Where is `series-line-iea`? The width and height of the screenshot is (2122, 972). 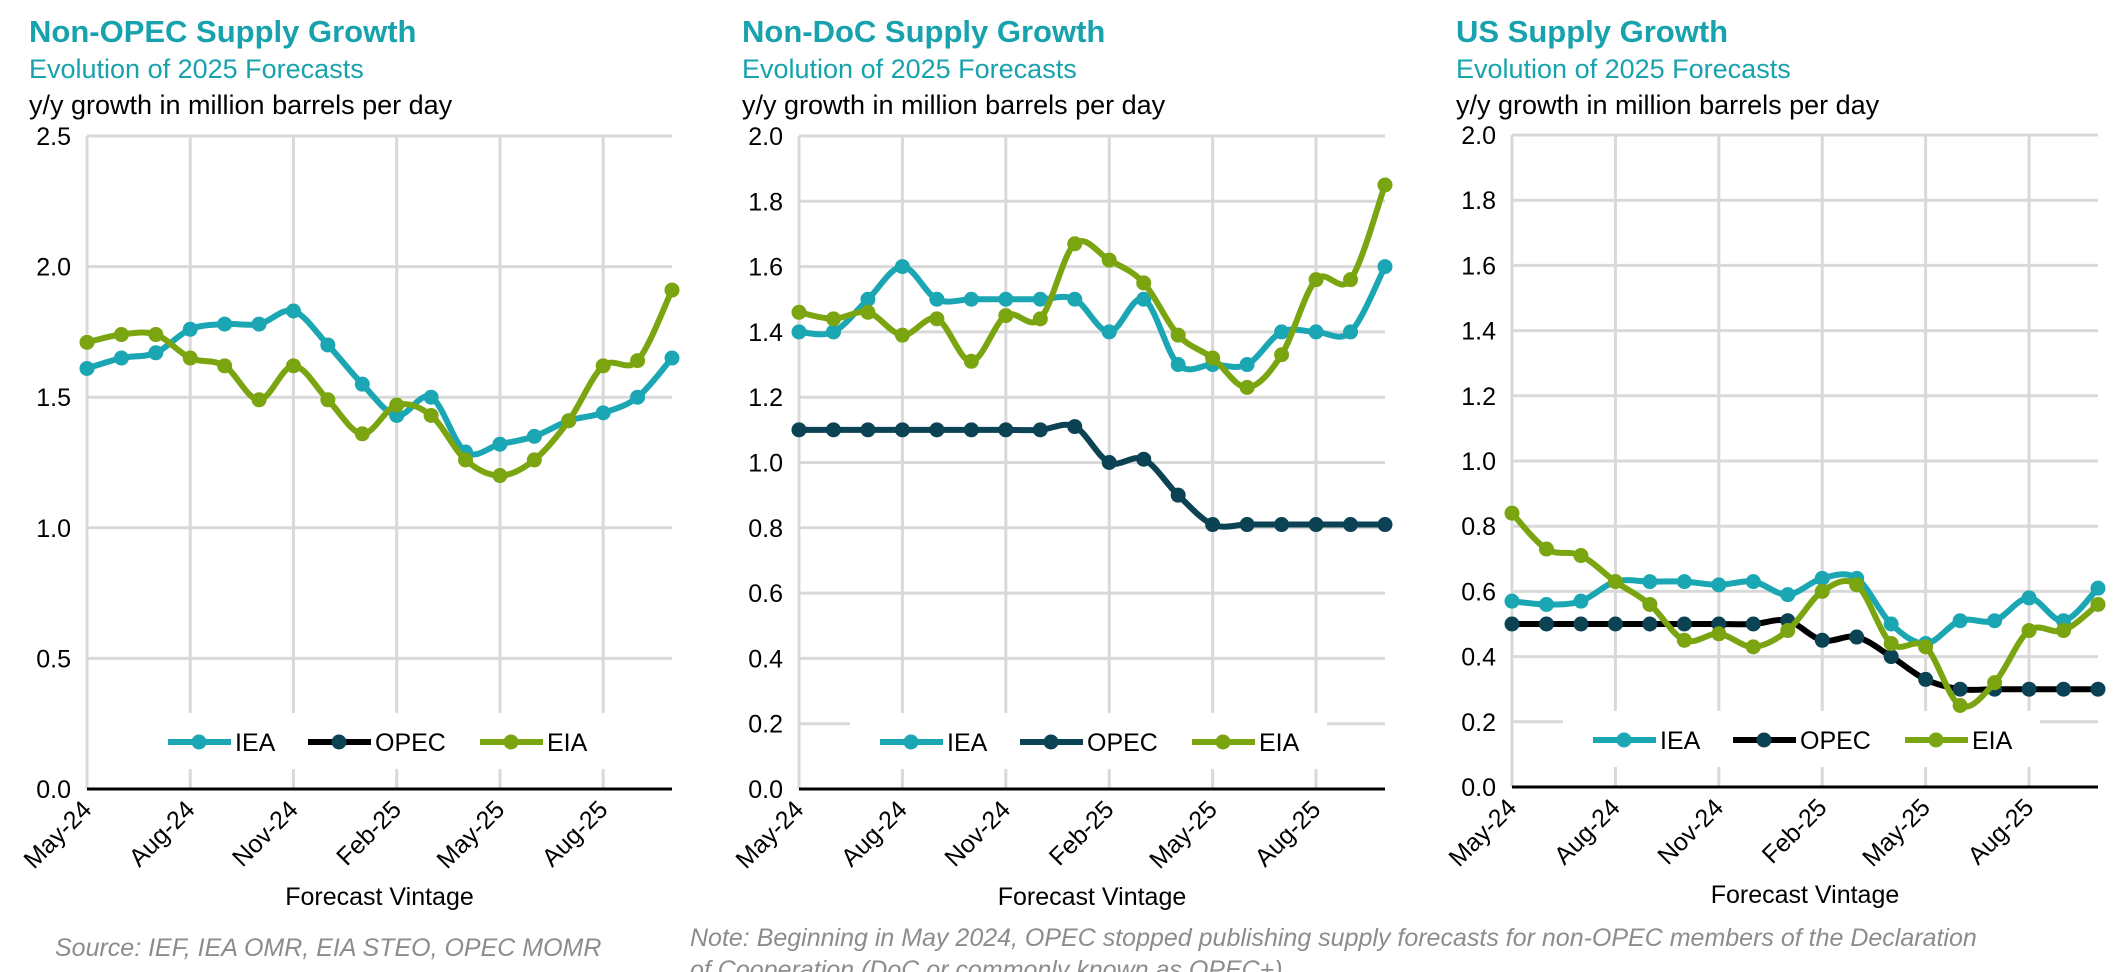 series-line-iea is located at coordinates (380, 382).